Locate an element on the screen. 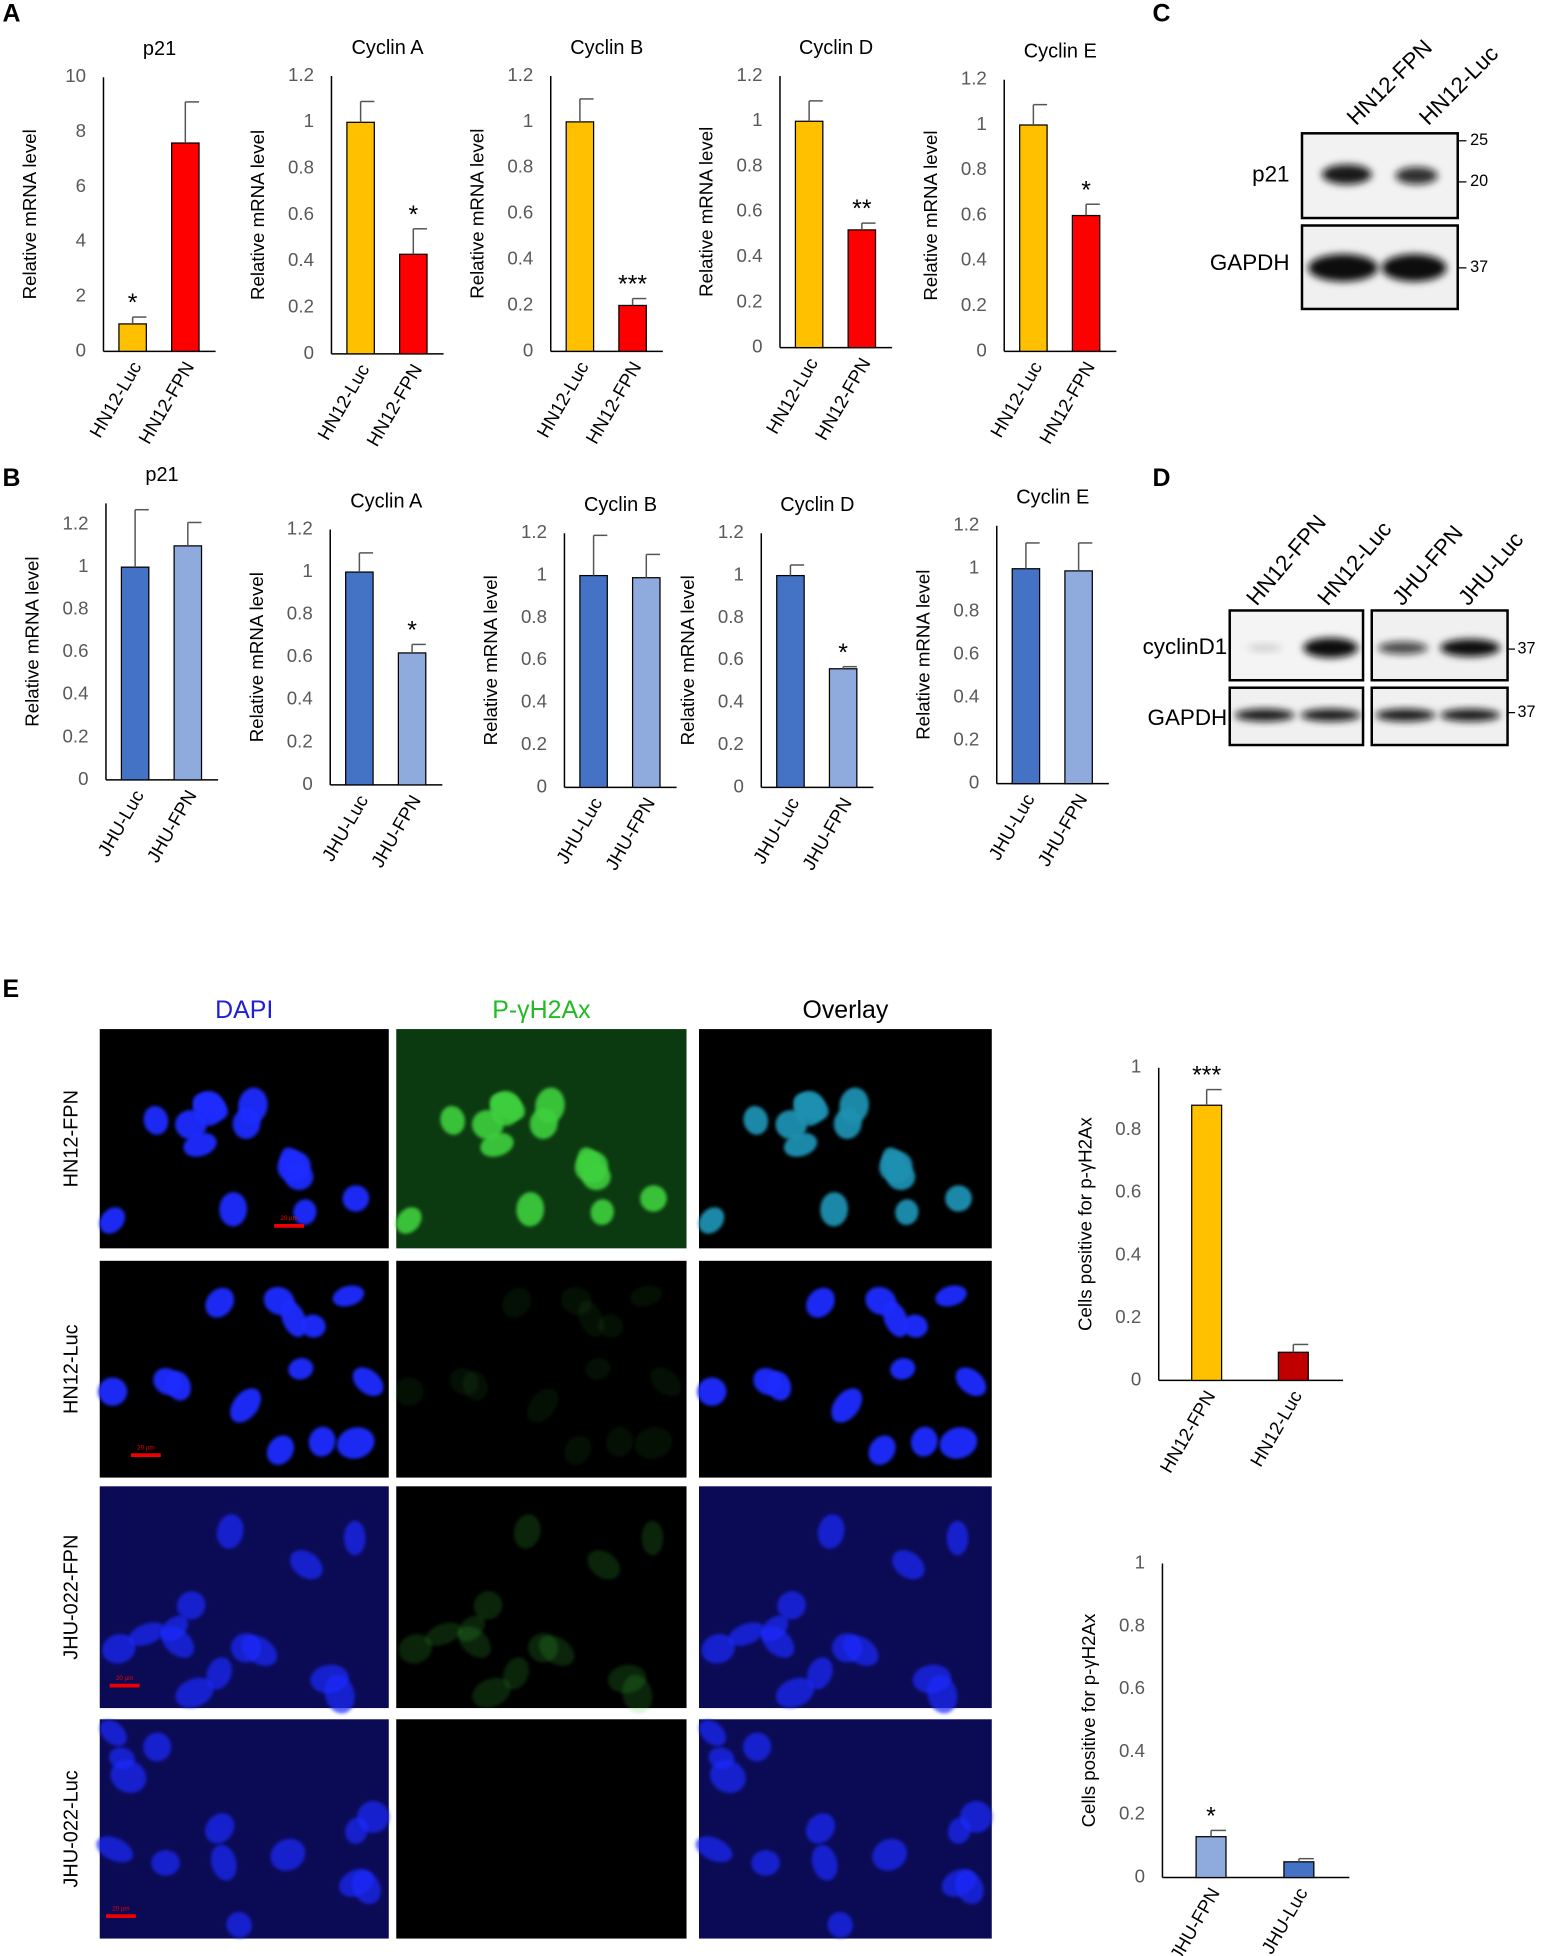 The width and height of the screenshot is (1545, 1956). chart-title: Cyclin A is located at coordinates (388, 48).